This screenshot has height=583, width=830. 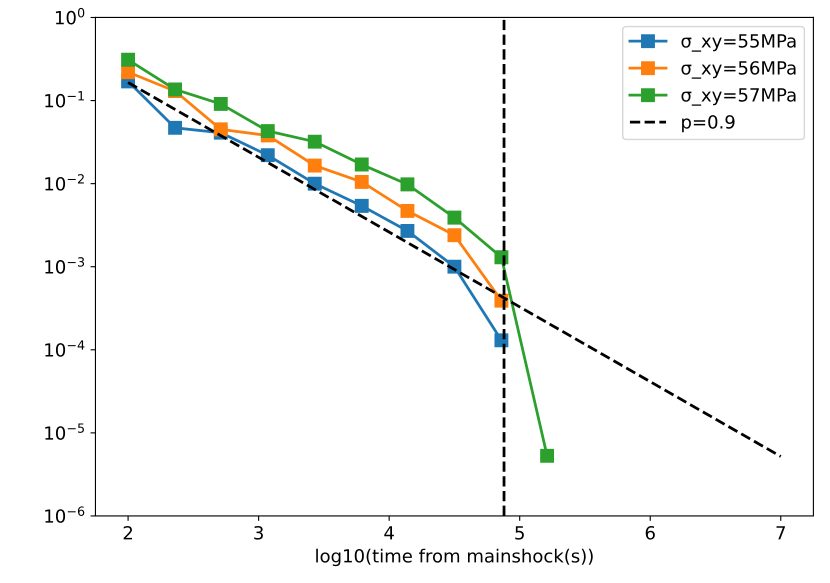 What do you see at coordinates (64, 265) in the screenshot?
I see `y-tick-label: 10$^{−3}$` at bounding box center [64, 265].